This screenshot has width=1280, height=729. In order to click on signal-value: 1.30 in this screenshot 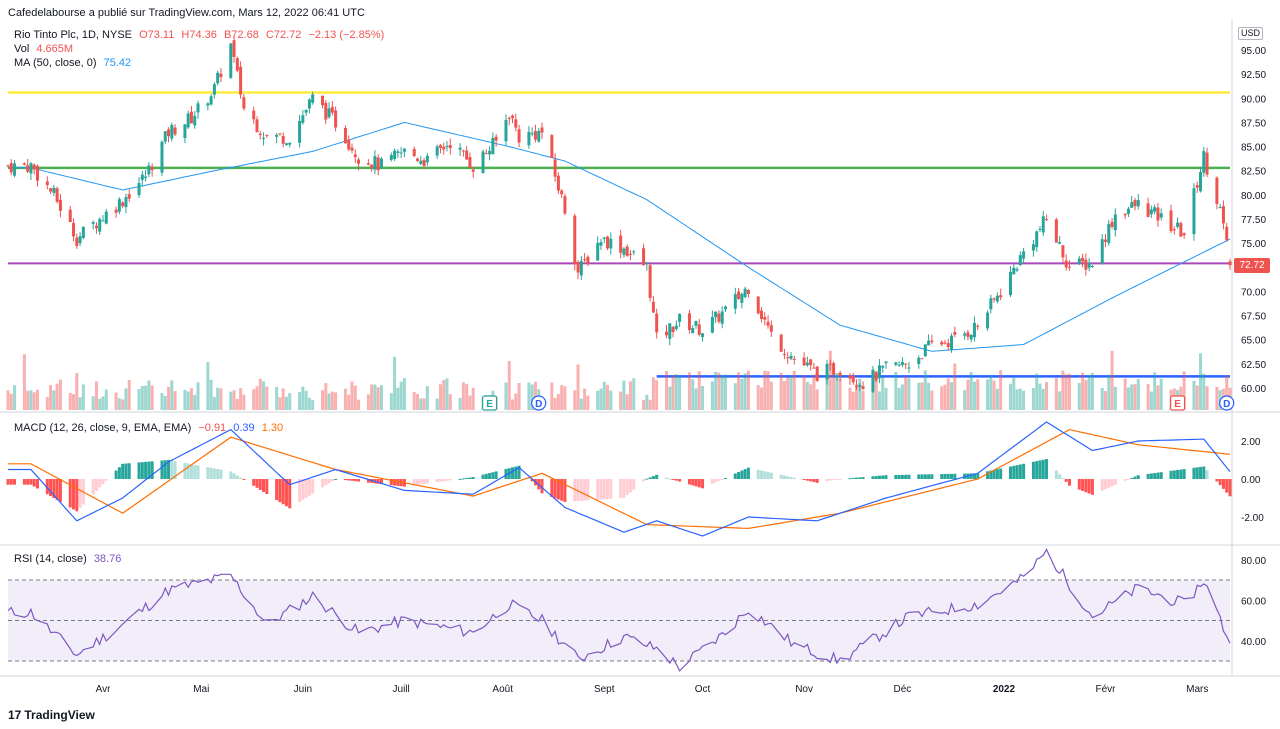, I will do `click(272, 428)`.